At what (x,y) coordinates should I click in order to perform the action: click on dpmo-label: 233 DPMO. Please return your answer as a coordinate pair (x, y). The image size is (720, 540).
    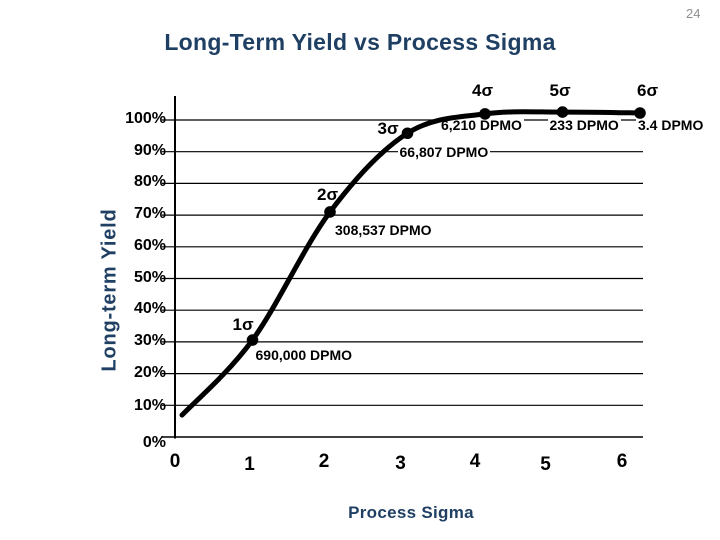
    Looking at the image, I should click on (584, 126).